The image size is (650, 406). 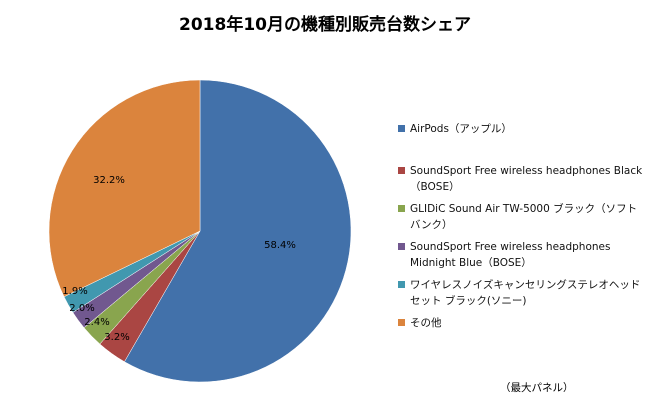 I want to click on pie-slice, so click(x=124, y=188).